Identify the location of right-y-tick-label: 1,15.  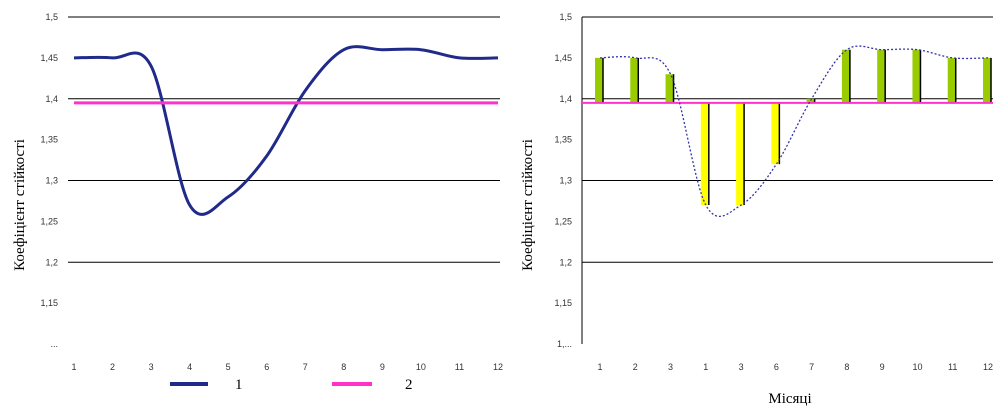
(563, 303).